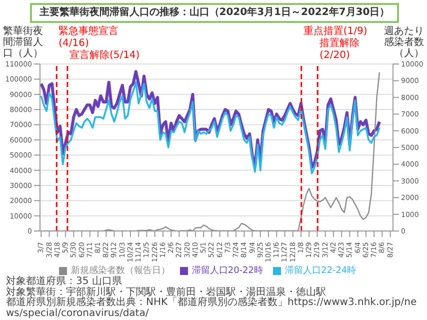  Describe the element at coordinates (64, 281) in the screenshot. I see `text: 対象都道府県：35 山口県` at that location.